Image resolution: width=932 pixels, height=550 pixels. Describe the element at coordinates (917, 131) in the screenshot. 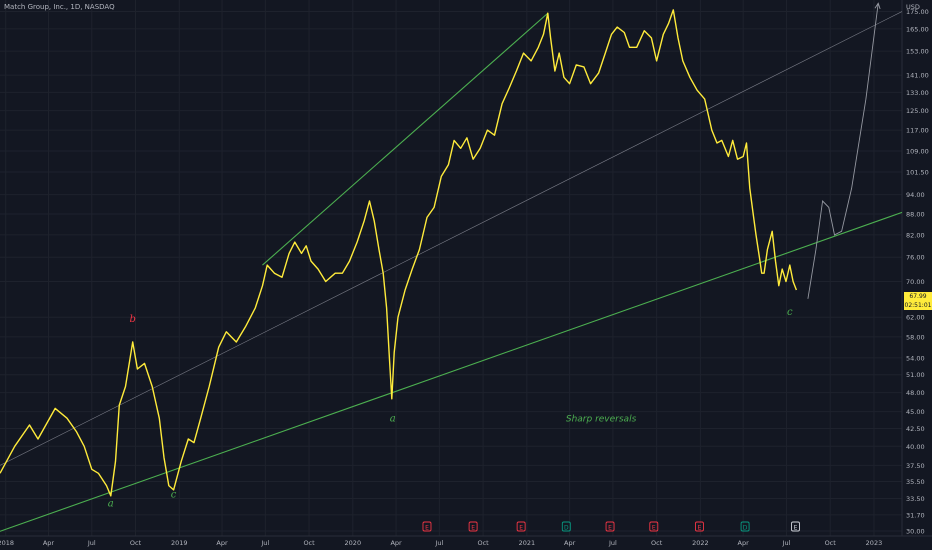

I see `y-tick-label: 117.00` at that location.